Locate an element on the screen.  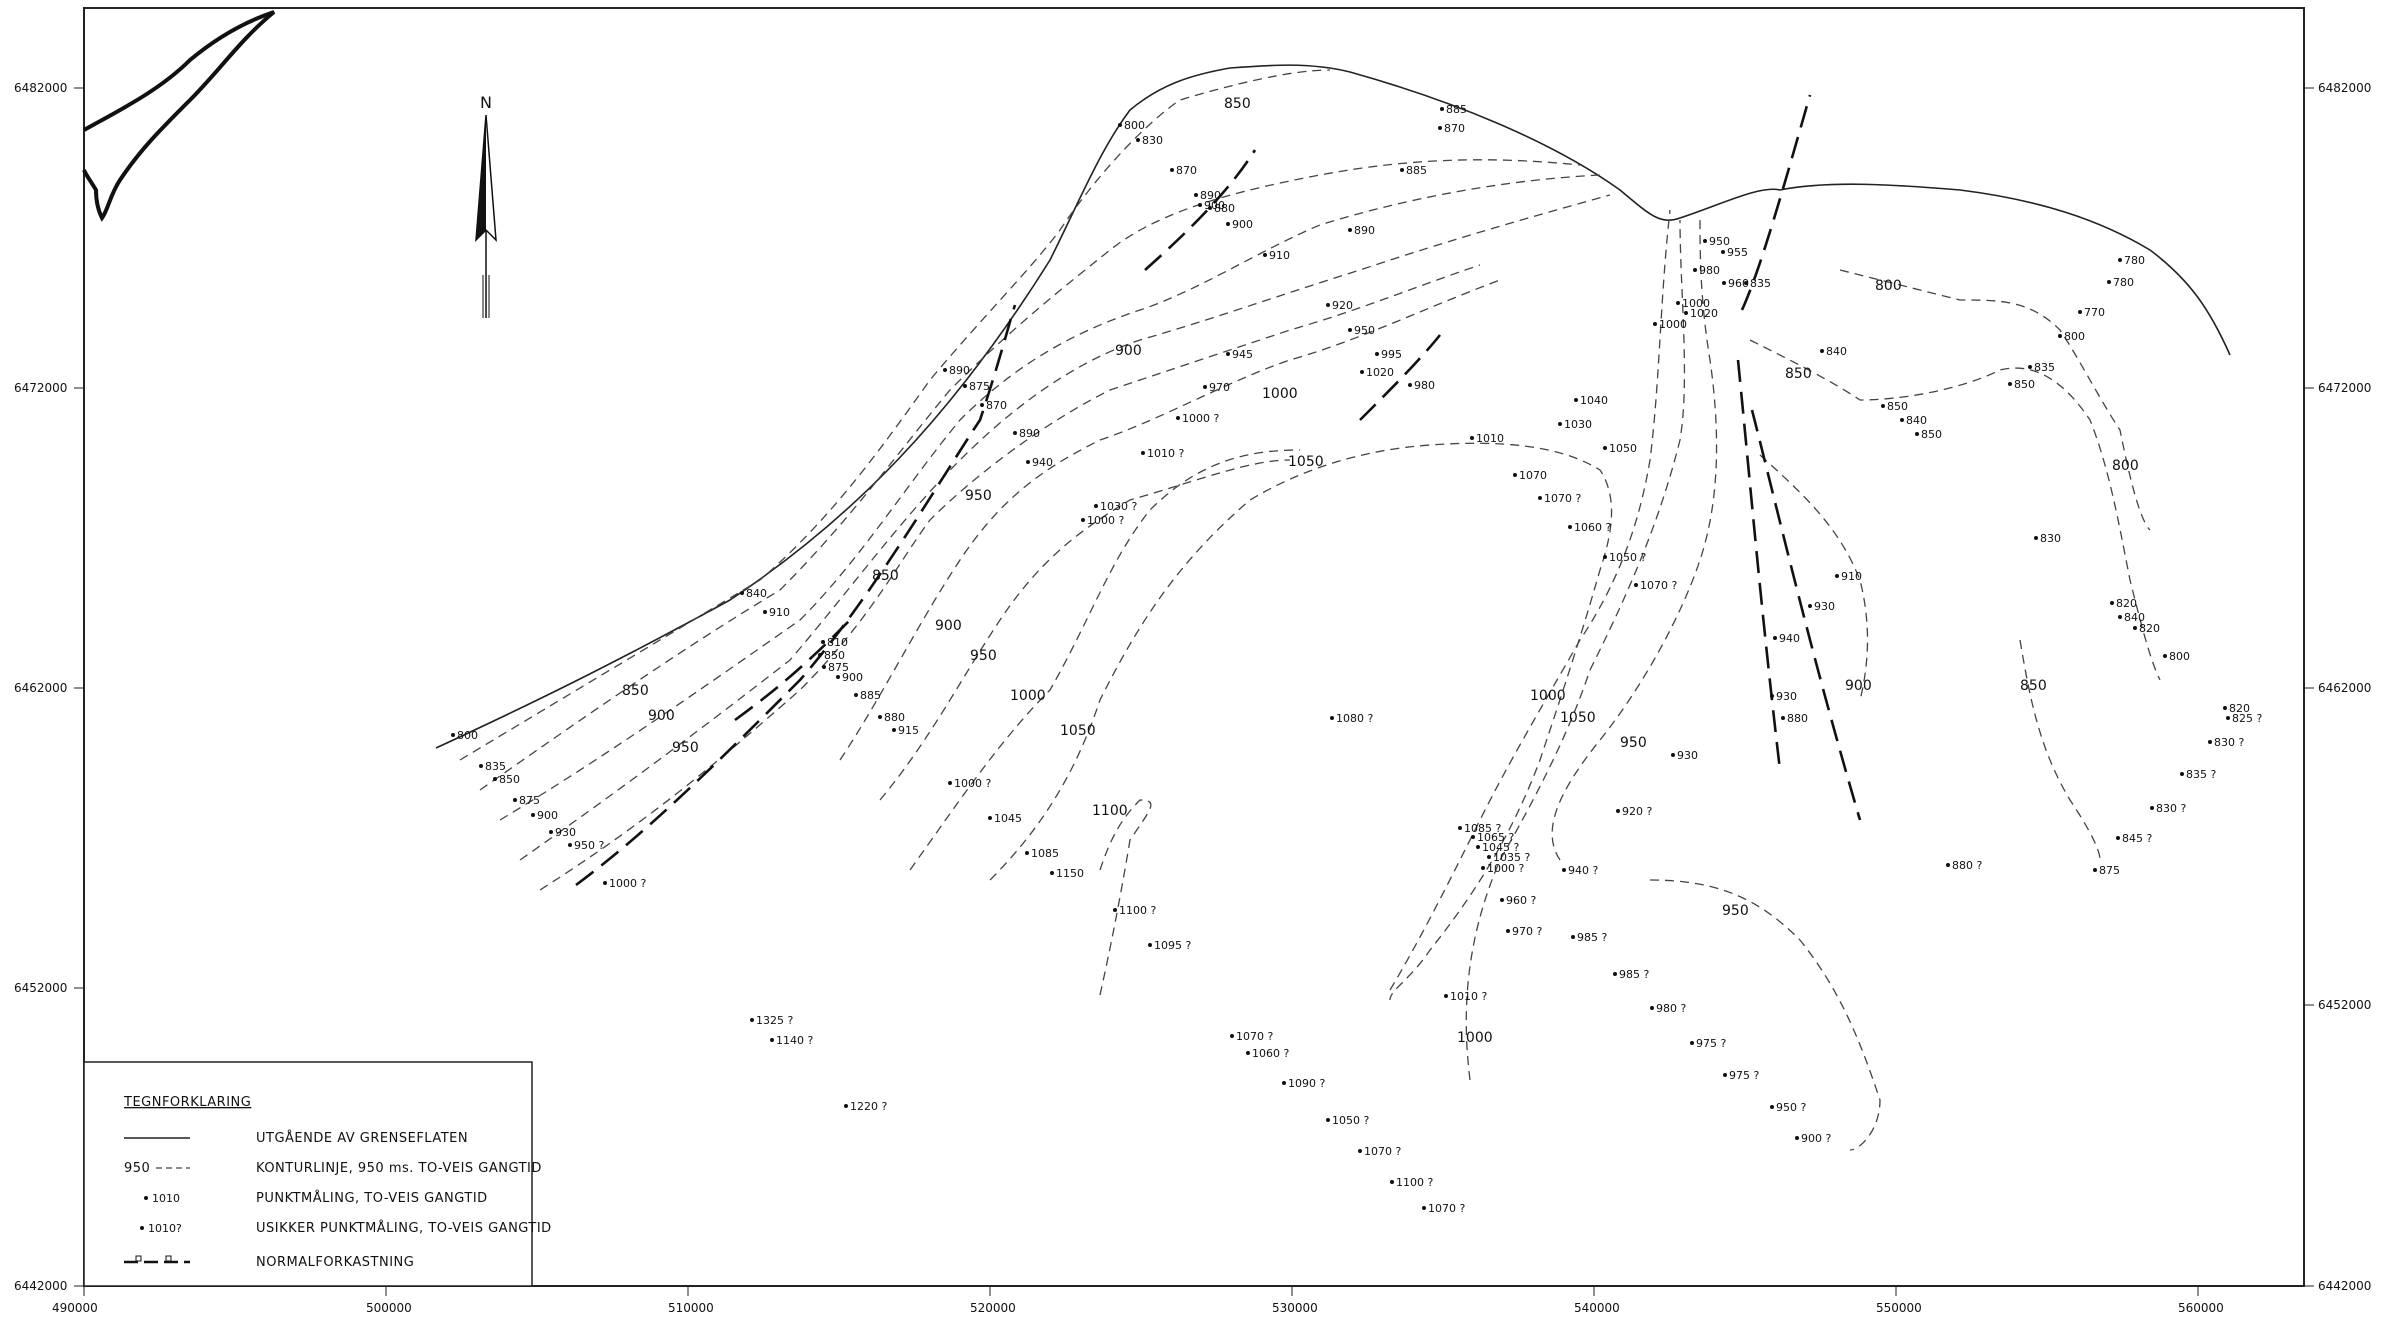
point-label: 800 is located at coordinates (2074, 336).